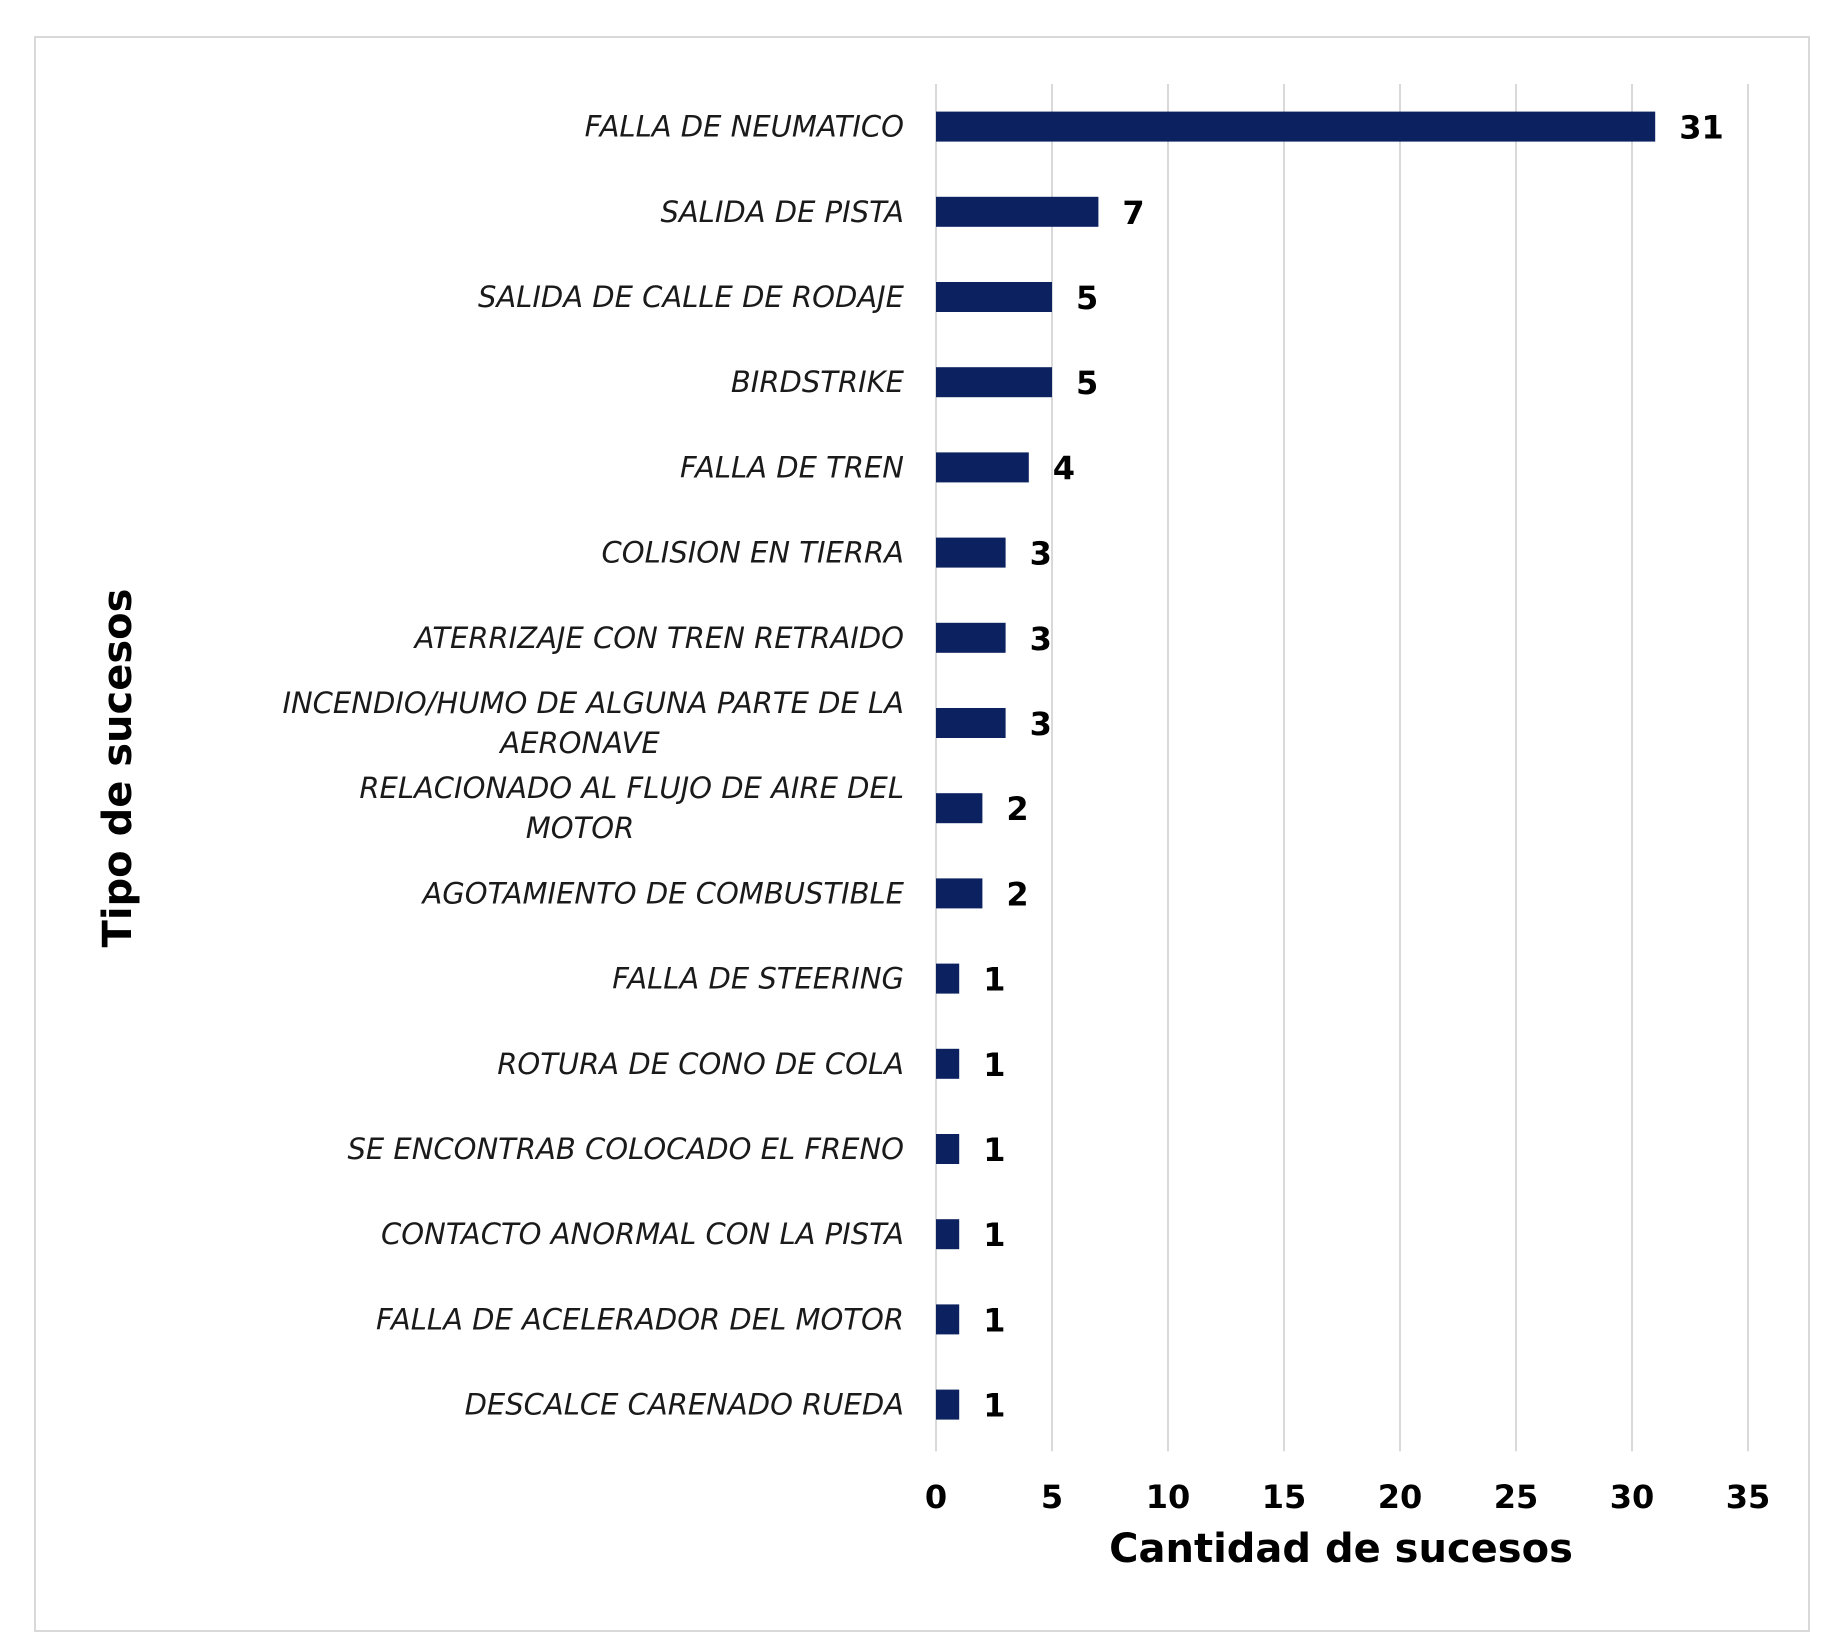  Describe the element at coordinates (1347, 1497) in the screenshot. I see `x-tick-labels: 0 5 10 15 20 25 30 35` at that location.